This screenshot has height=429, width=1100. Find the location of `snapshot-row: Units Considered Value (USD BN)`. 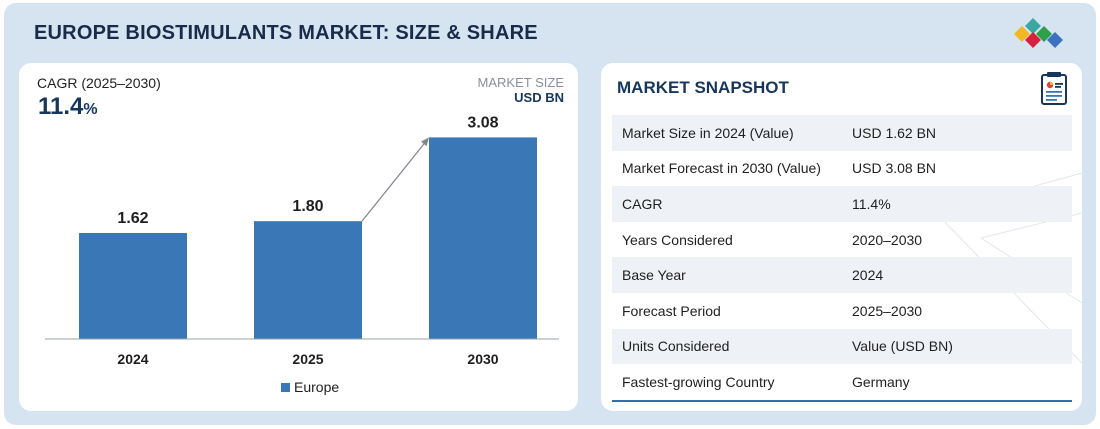

snapshot-row: Units Considered Value (USD BN) is located at coordinates (842, 346).